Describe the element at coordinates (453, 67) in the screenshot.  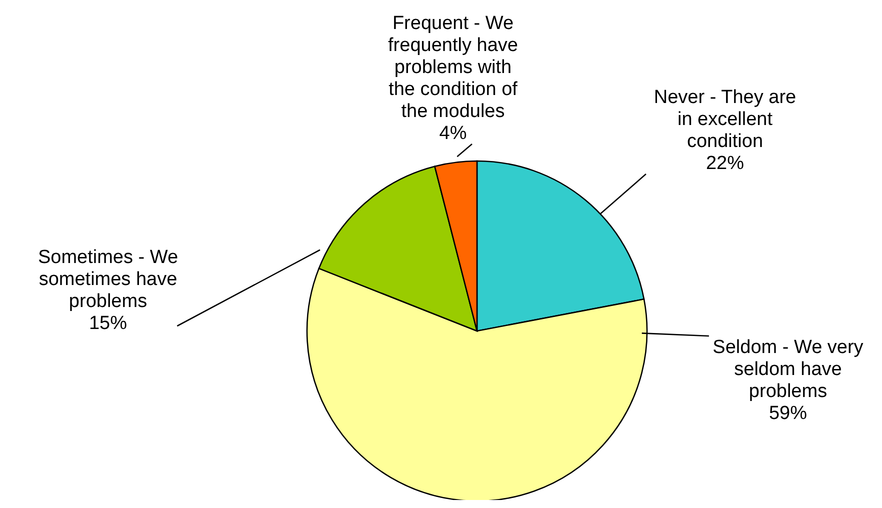
I see `slice-label: Frequent - We frequently have problems with the condition of the modules` at that location.